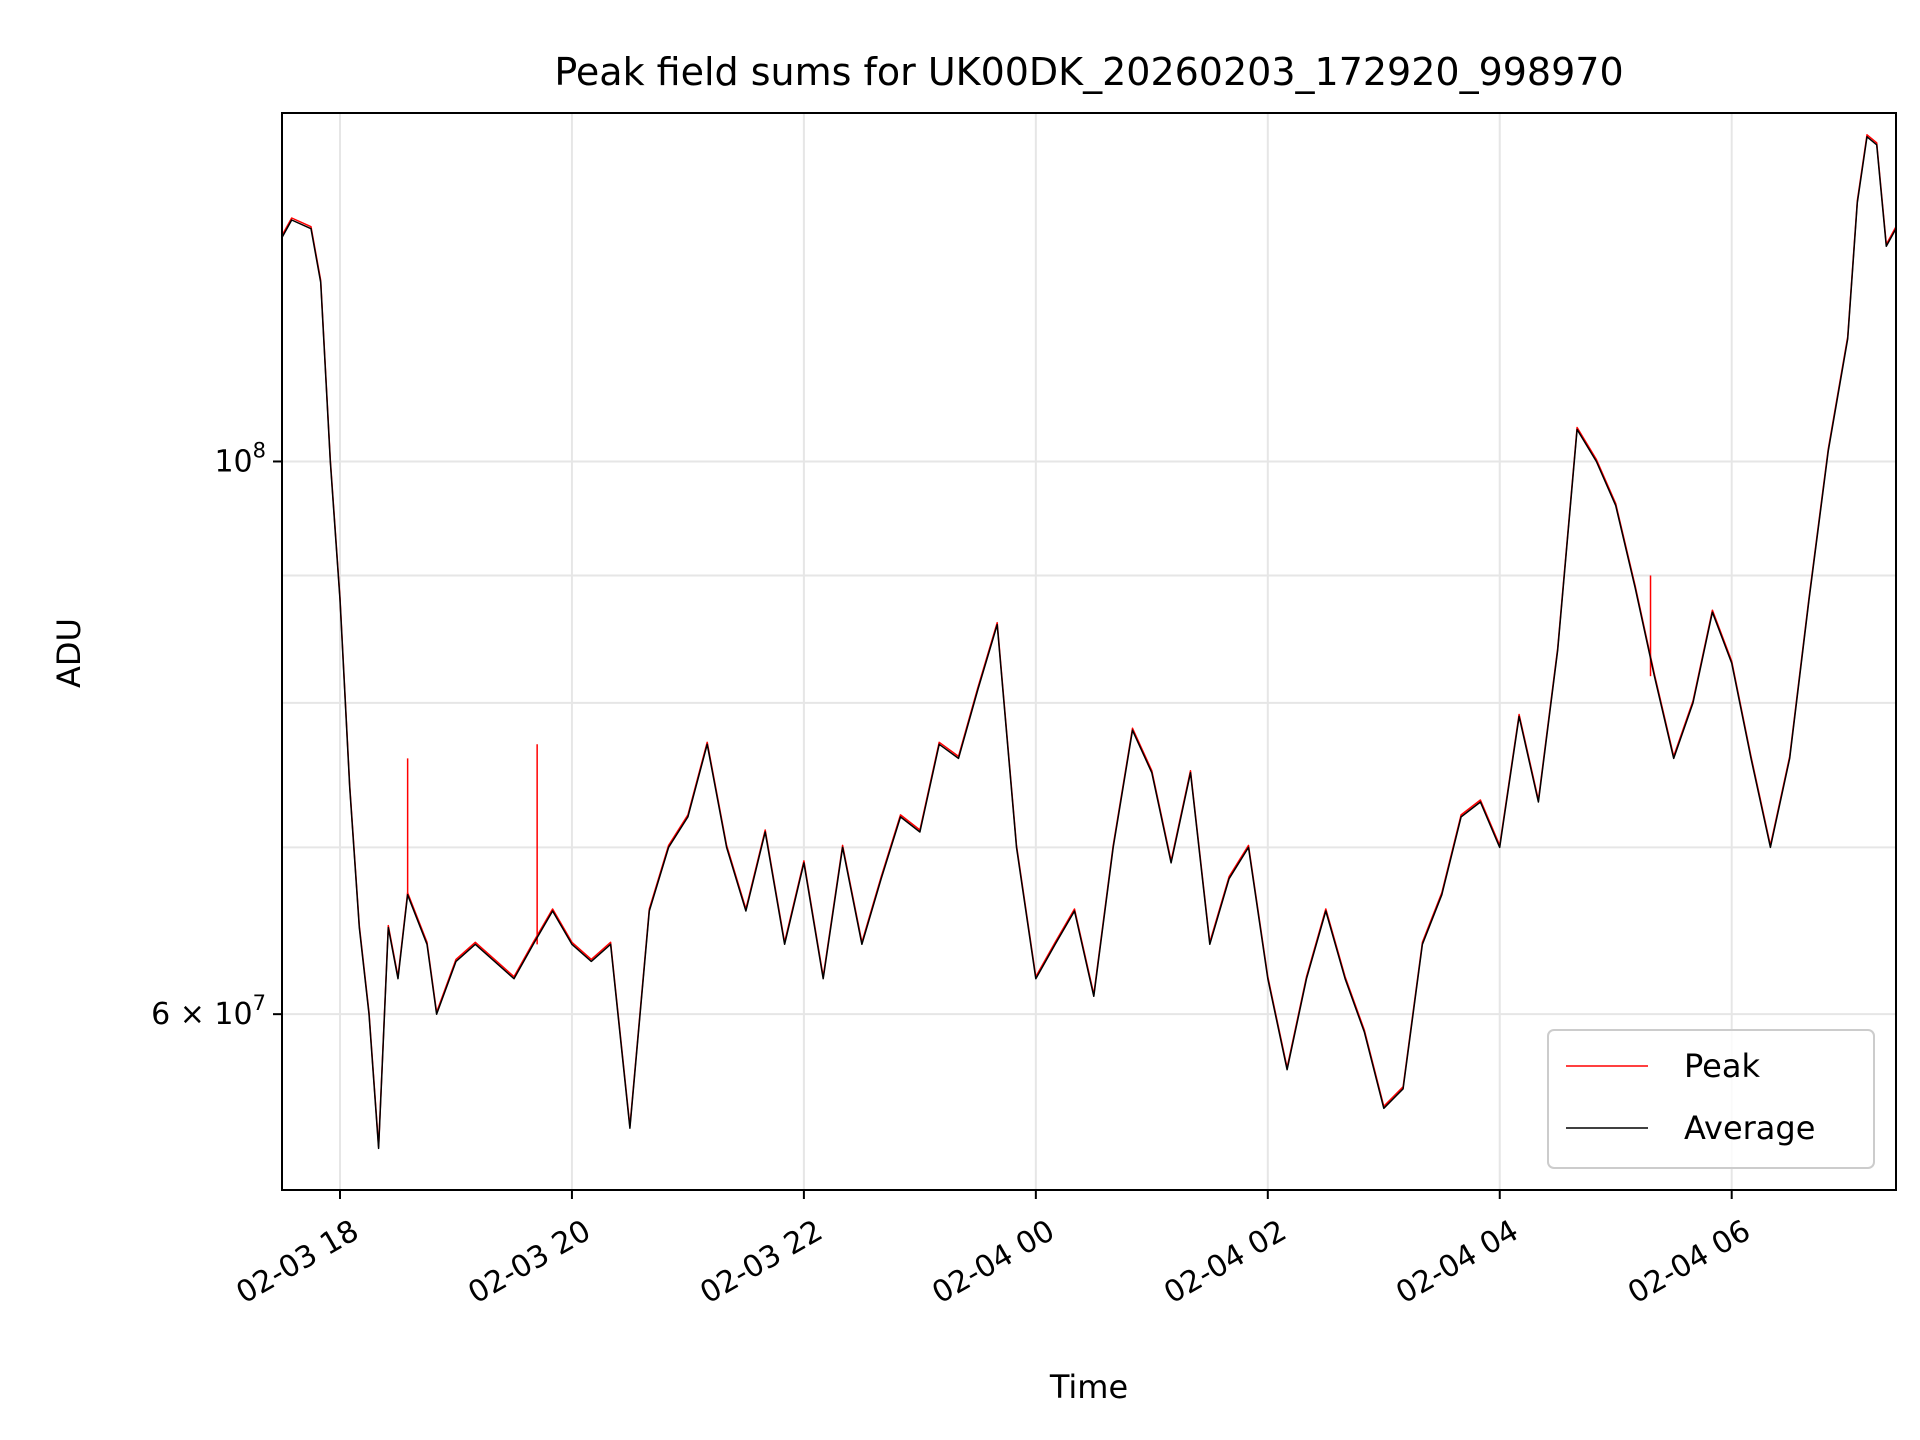 This screenshot has width=1920, height=1440. What do you see at coordinates (1749, 1128) in the screenshot?
I see `legend-average-label: Average` at bounding box center [1749, 1128].